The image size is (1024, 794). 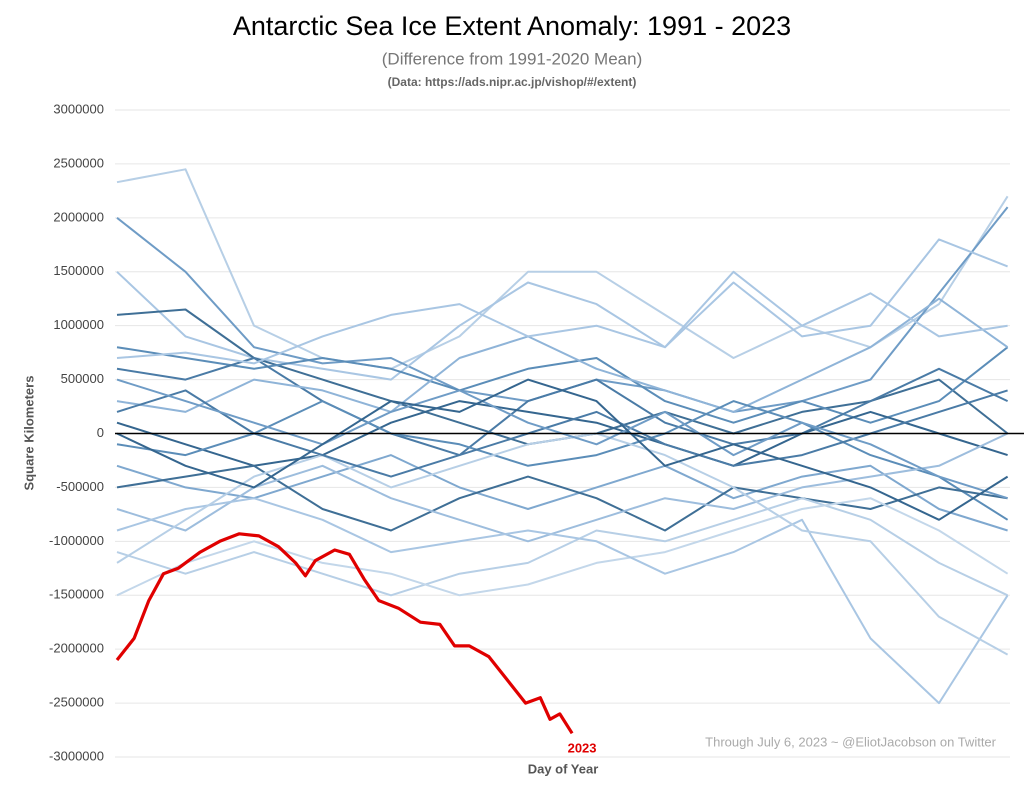 I want to click on y-tick-label: -2000000, so click(x=76, y=648).